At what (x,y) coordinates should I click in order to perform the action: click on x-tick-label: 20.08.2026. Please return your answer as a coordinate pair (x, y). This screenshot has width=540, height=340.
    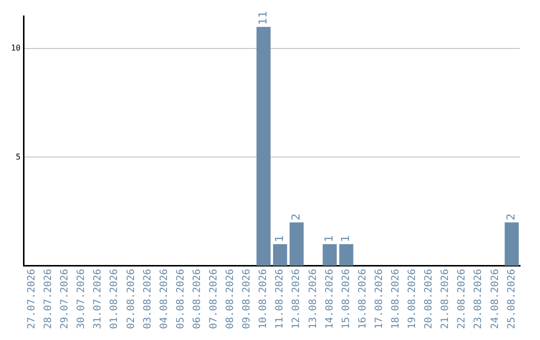
    Looking at the image, I should click on (429, 299).